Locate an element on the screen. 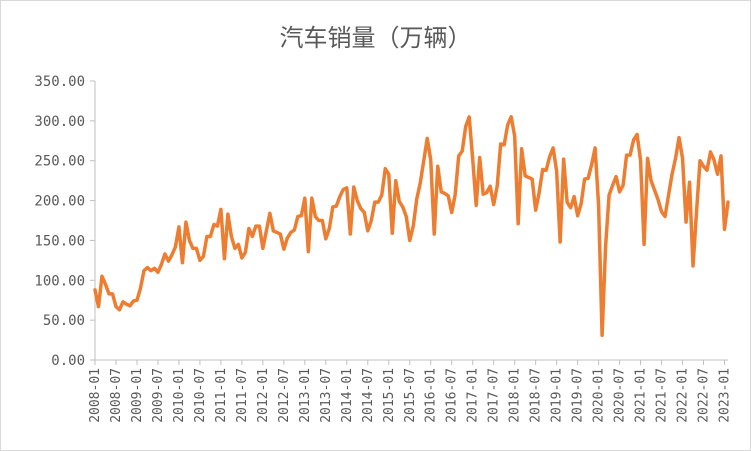 Image resolution: width=751 pixels, height=451 pixels. x-tick-label: 2010-07 is located at coordinates (200, 395).